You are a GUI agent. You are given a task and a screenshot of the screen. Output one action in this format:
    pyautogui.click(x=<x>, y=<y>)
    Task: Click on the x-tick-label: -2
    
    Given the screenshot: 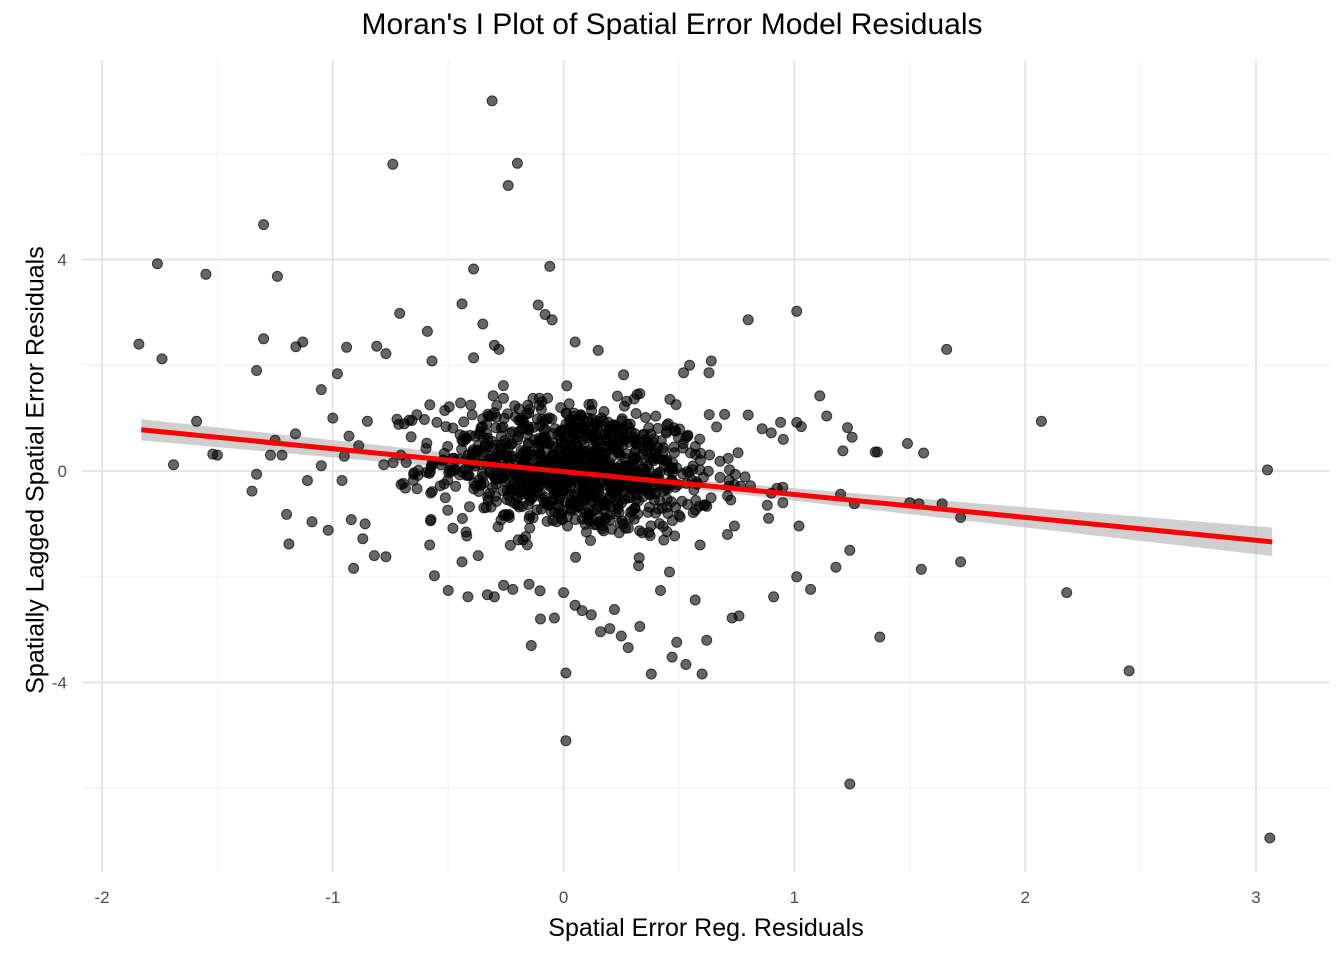 What is the action you would take?
    pyautogui.click(x=101, y=897)
    